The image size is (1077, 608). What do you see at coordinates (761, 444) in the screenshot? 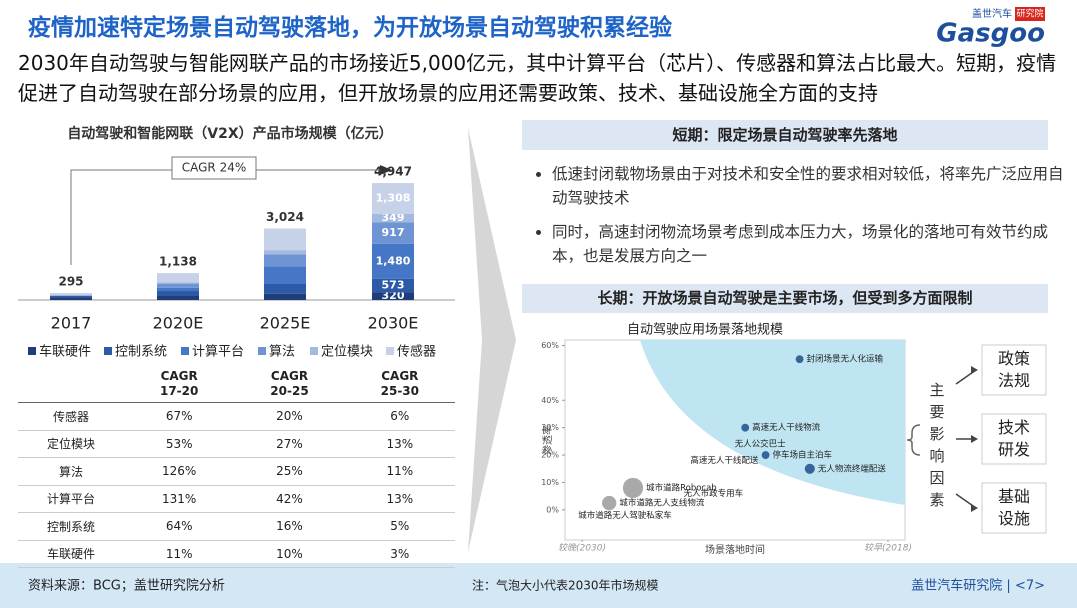
I see `point-label: 无人公交巴士` at bounding box center [761, 444].